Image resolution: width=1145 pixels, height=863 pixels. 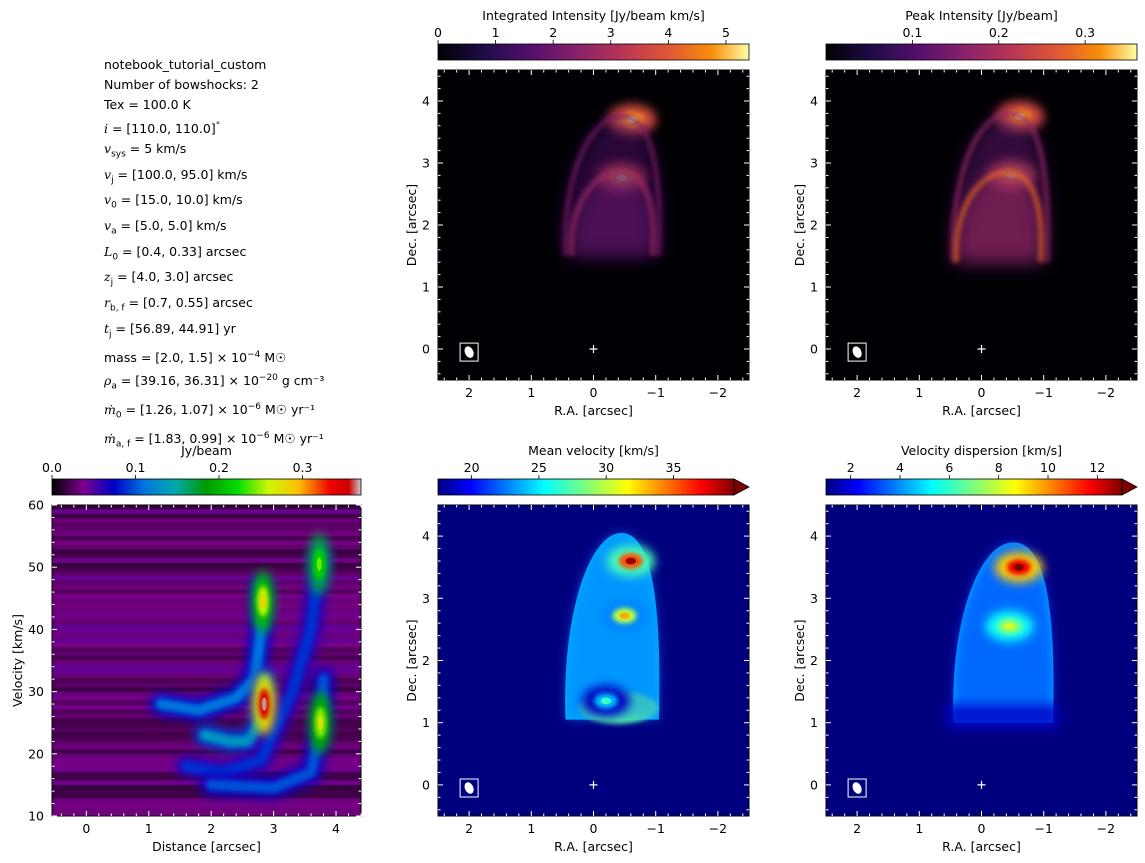 I want to click on colorbar-tick-label: 6, so click(x=949, y=467).